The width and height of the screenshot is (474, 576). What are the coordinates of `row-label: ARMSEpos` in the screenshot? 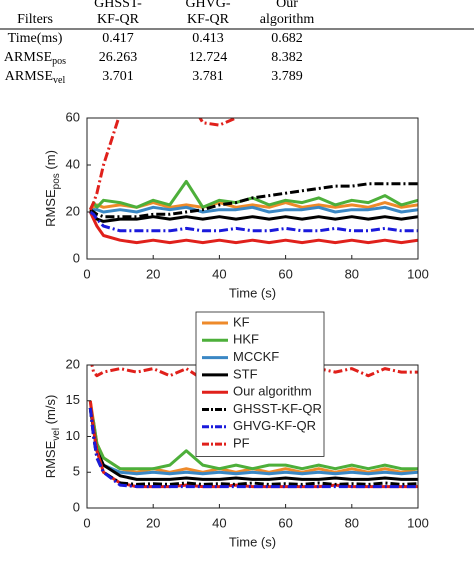 It's located at (35, 58).